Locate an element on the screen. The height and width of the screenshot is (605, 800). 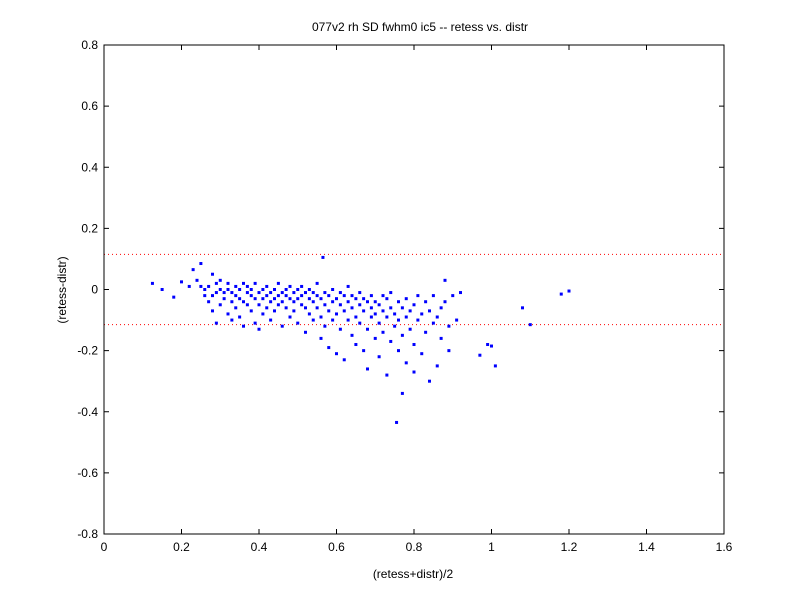
y-tick-label: 0 is located at coordinates (94, 290).